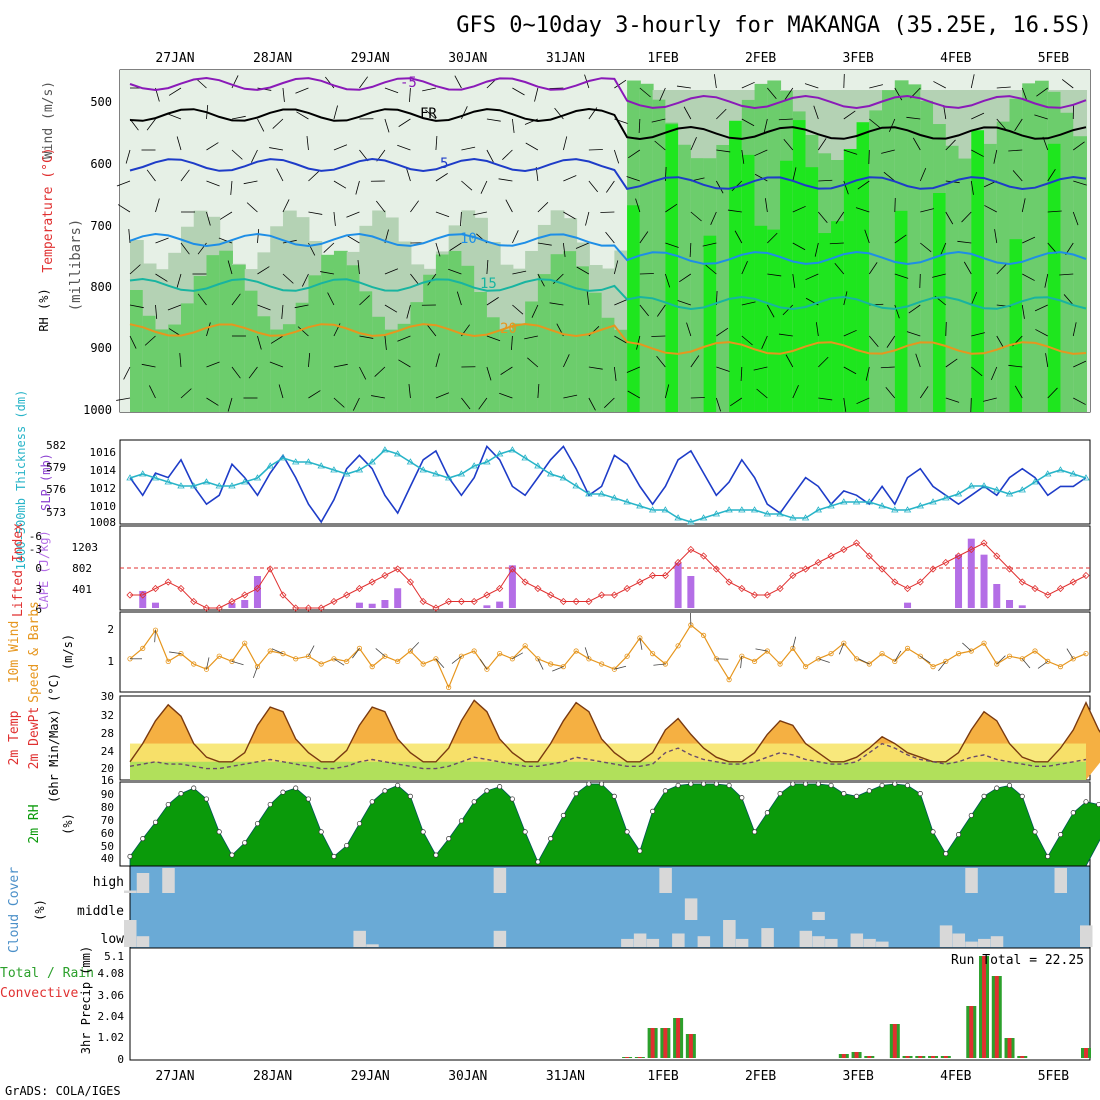 This screenshot has height=1100, width=1100. What do you see at coordinates (107, 833) in the screenshot?
I see `rh-60: 60` at bounding box center [107, 833].